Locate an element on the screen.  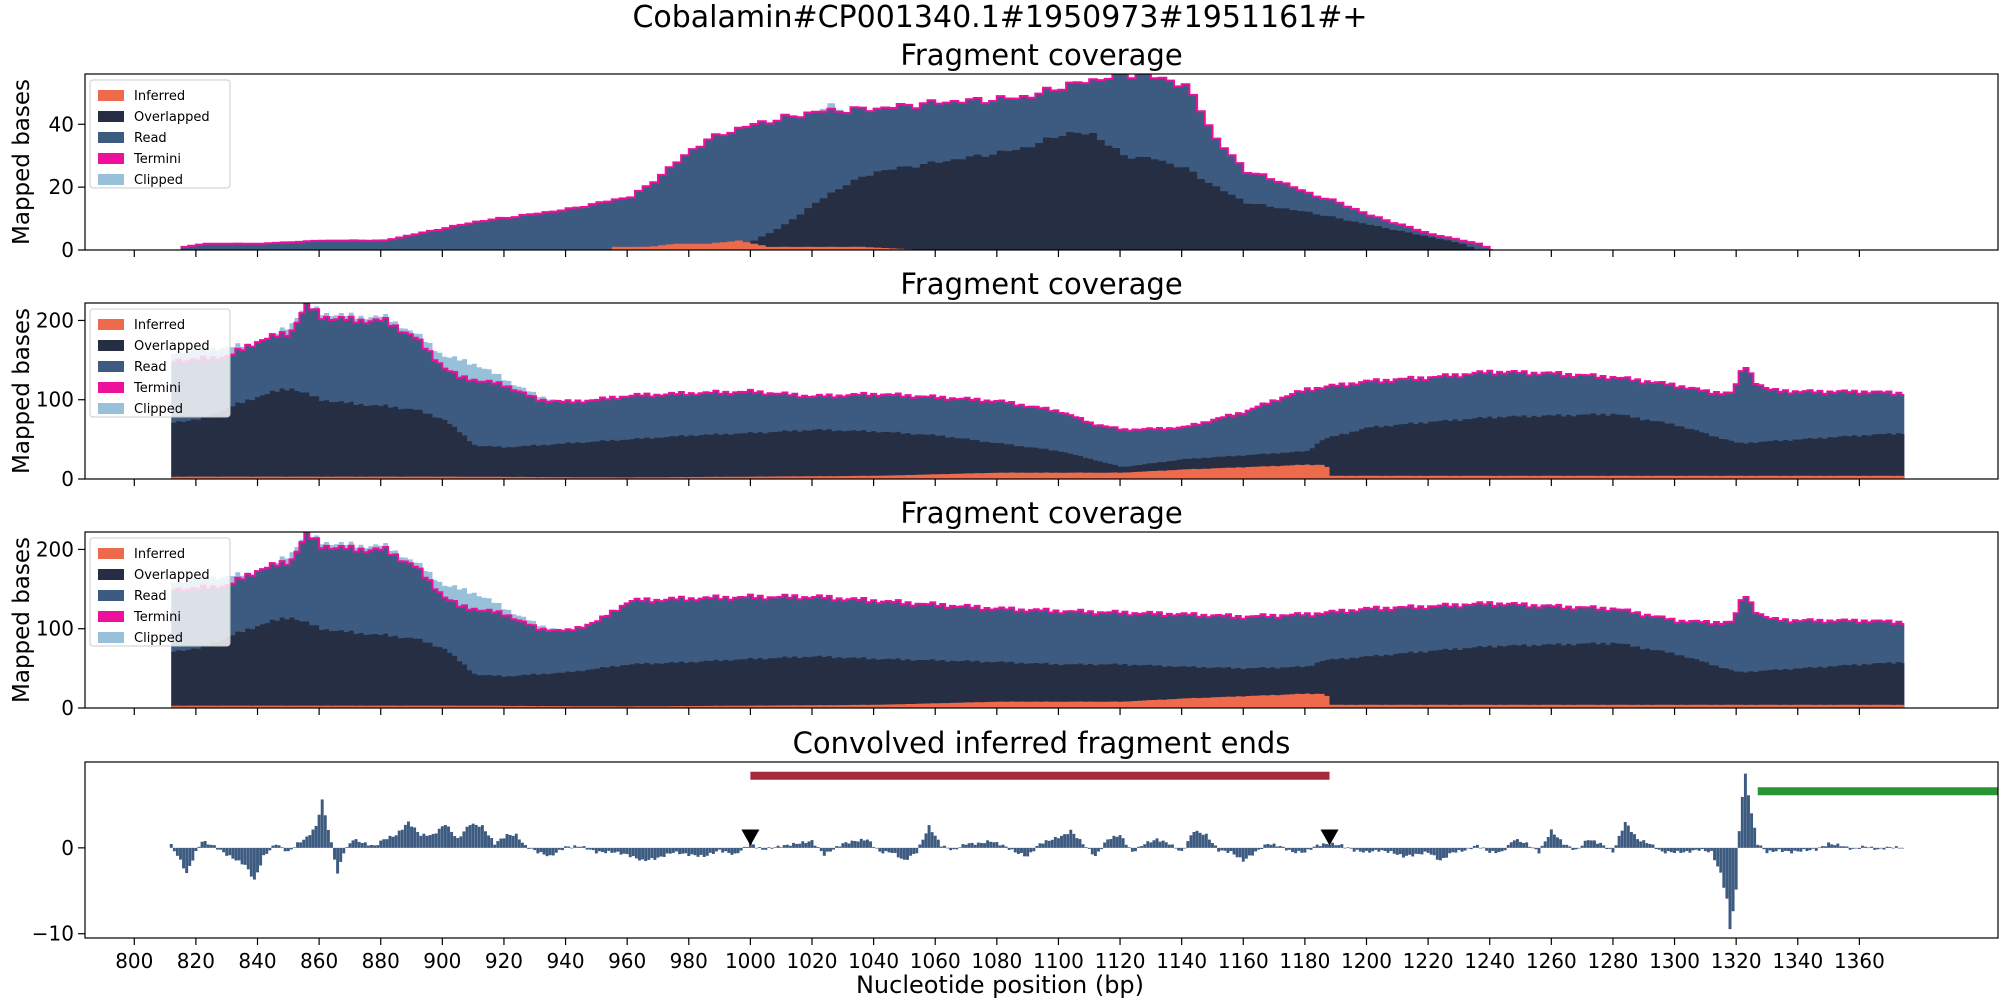
x-tick-label: 1040 is located at coordinates (873, 961).